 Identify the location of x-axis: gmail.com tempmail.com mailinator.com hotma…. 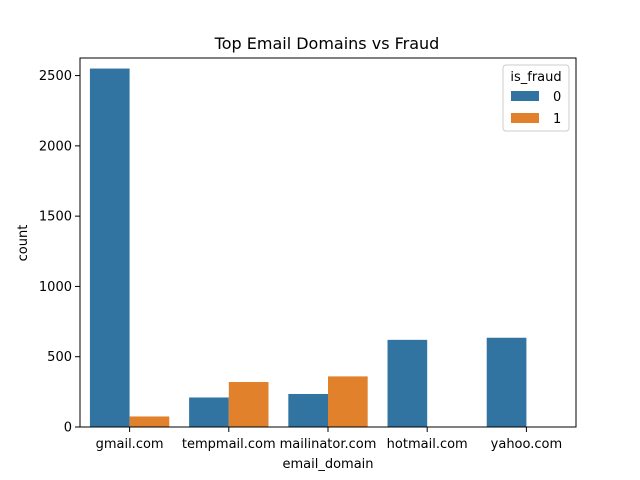
(329, 439).